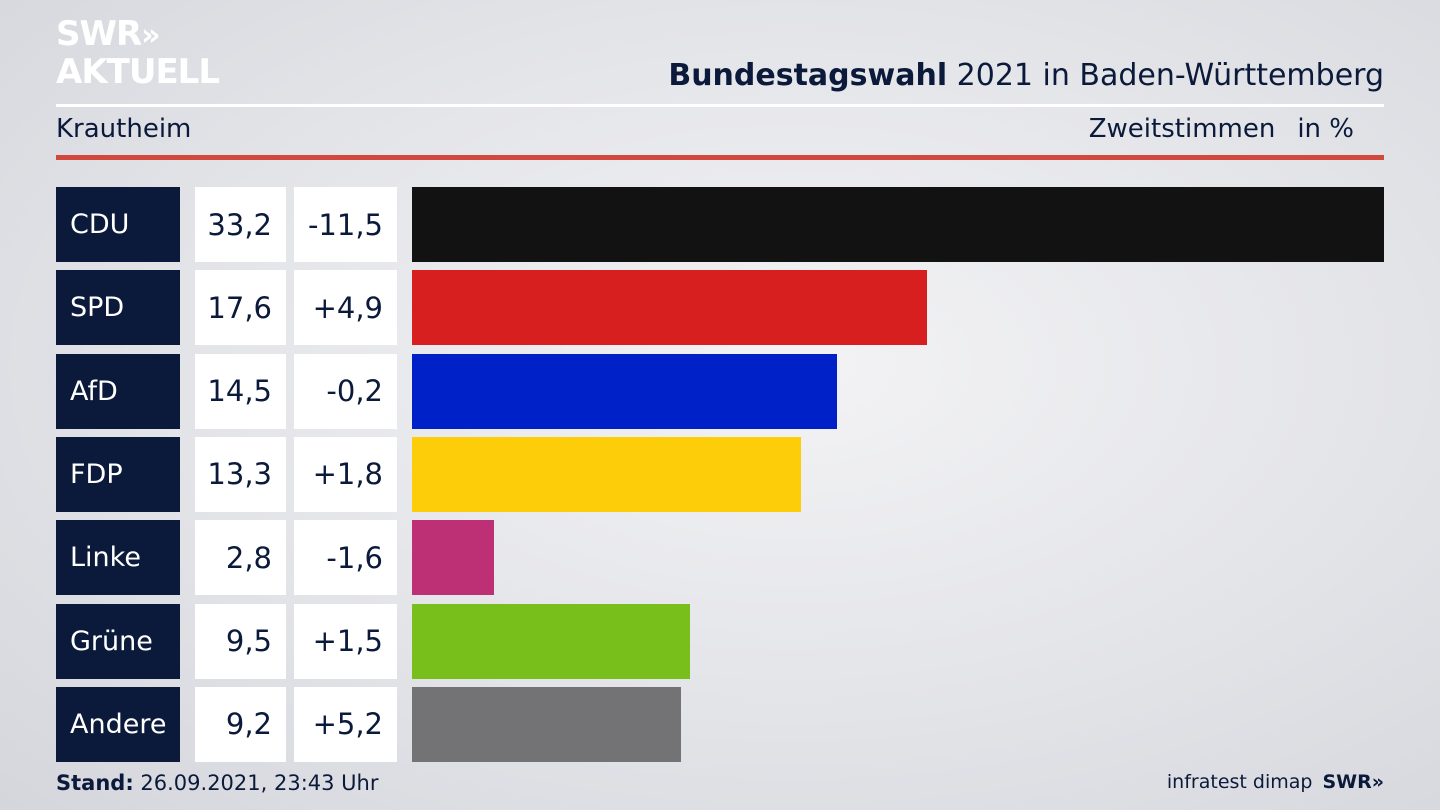  I want to click on timestamp-value: 26.09.2021, 23:43 Uhr, so click(256, 783).